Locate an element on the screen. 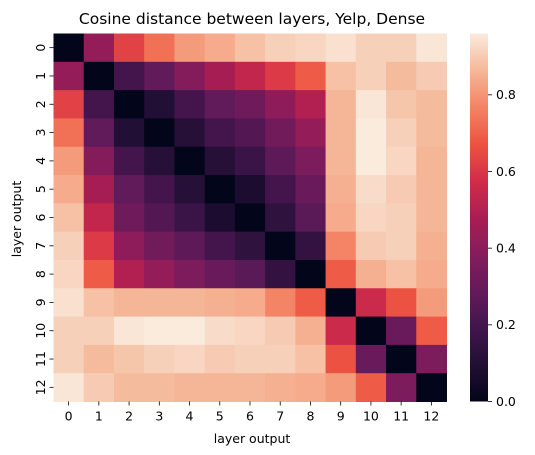 The height and width of the screenshot is (455, 535). x-tick-label: 7 is located at coordinates (280, 416).